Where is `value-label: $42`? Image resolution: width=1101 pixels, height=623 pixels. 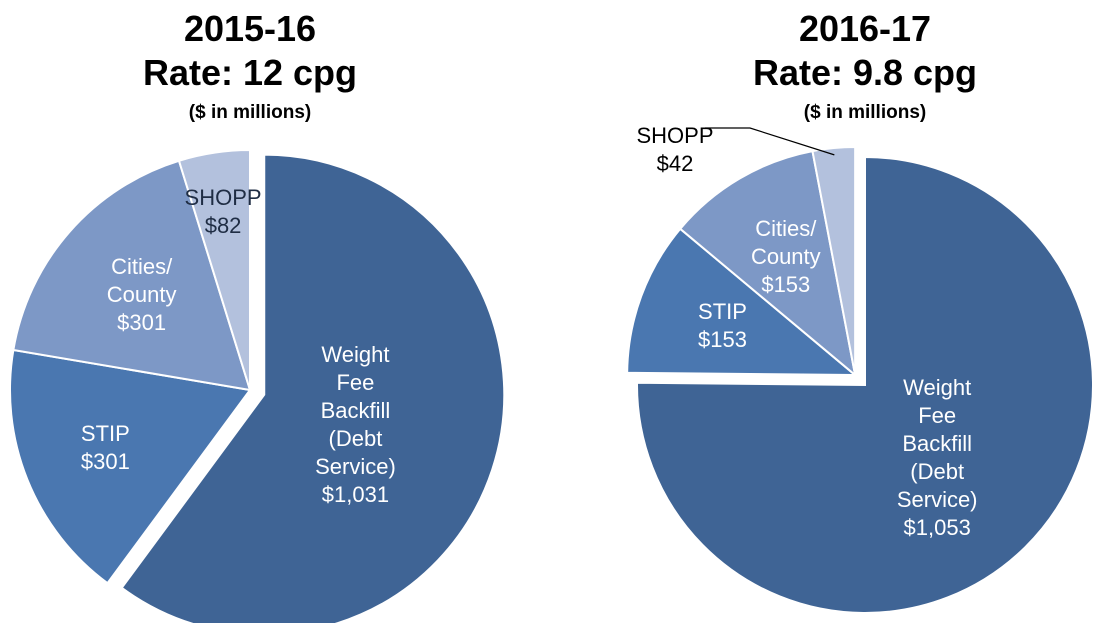
value-label: $42 is located at coordinates (675, 163).